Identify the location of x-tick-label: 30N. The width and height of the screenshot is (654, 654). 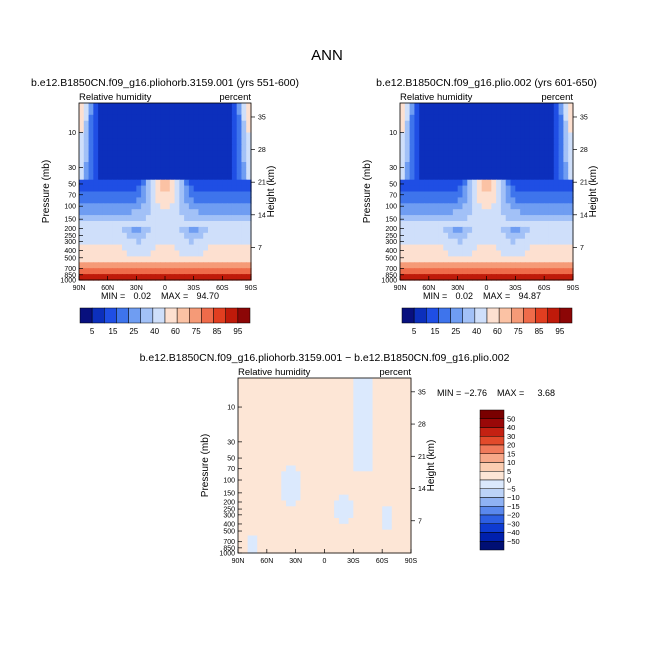
(457, 288).